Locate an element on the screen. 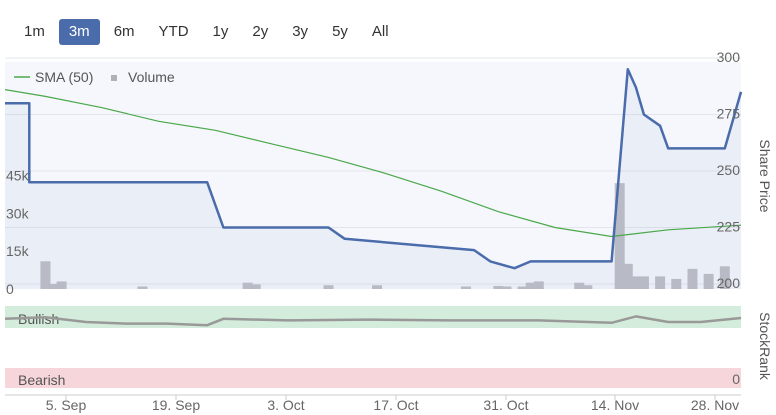 The width and height of the screenshot is (776, 415). range-button-ytd: YTD is located at coordinates (173, 31).